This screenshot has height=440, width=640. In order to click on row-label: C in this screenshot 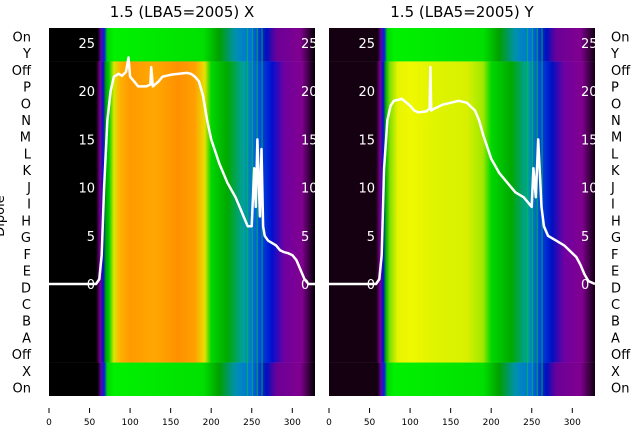, I will do `click(26, 305)`.